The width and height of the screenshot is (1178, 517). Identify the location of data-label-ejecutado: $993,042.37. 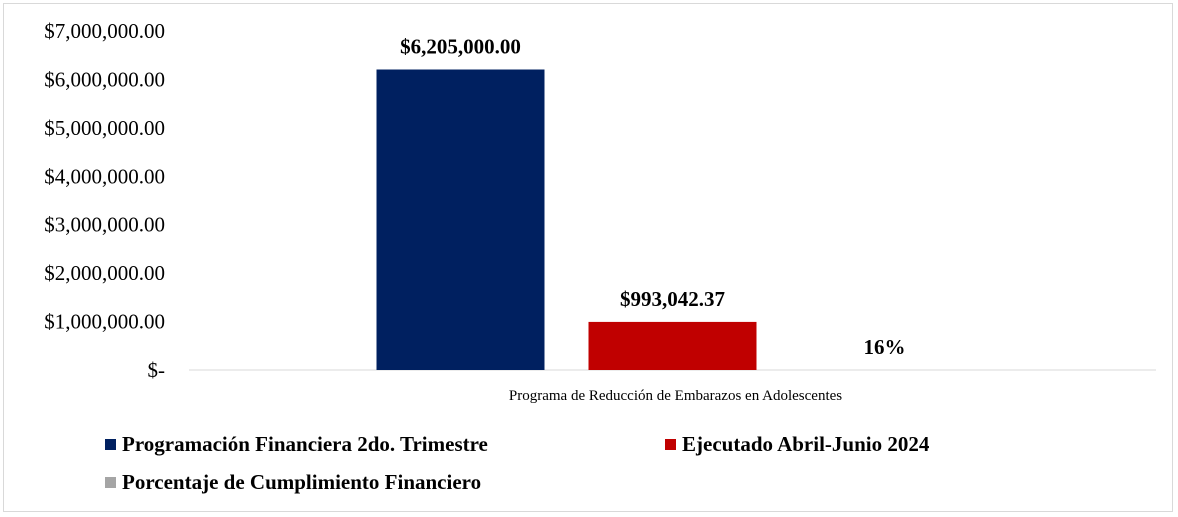
(672, 299).